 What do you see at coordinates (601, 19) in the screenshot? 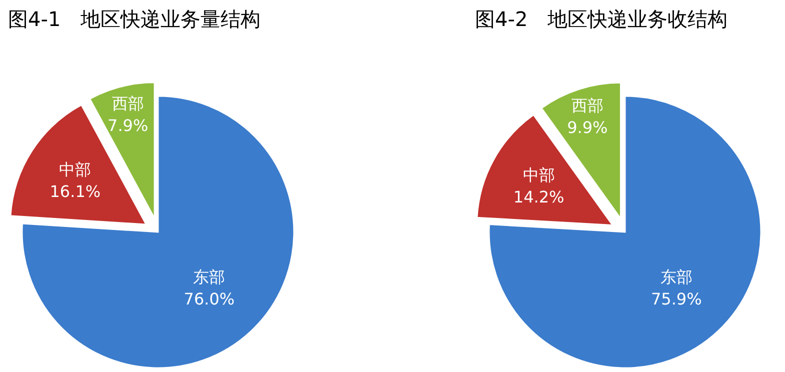
I see `chart-title: 图4-2 地区快递业务收结构` at bounding box center [601, 19].